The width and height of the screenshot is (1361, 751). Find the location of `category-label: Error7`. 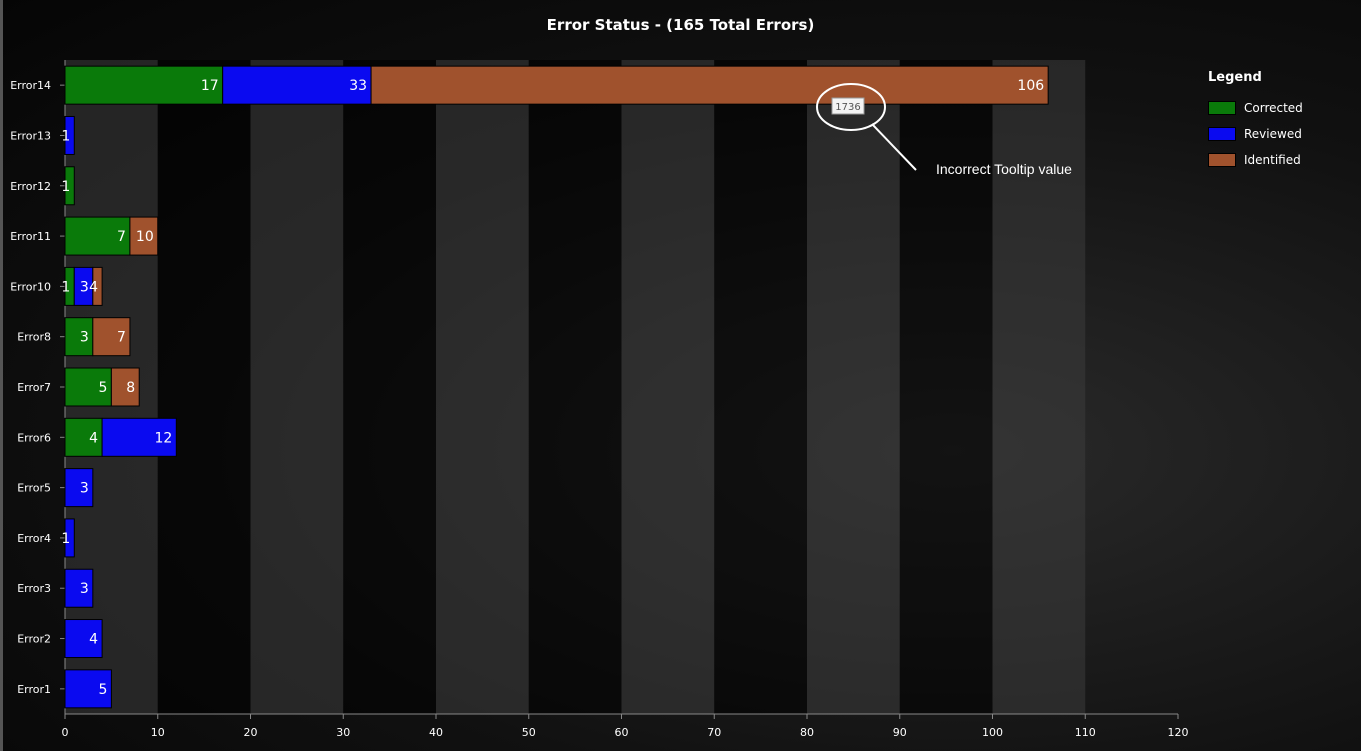

category-label: Error7 is located at coordinates (34, 387).